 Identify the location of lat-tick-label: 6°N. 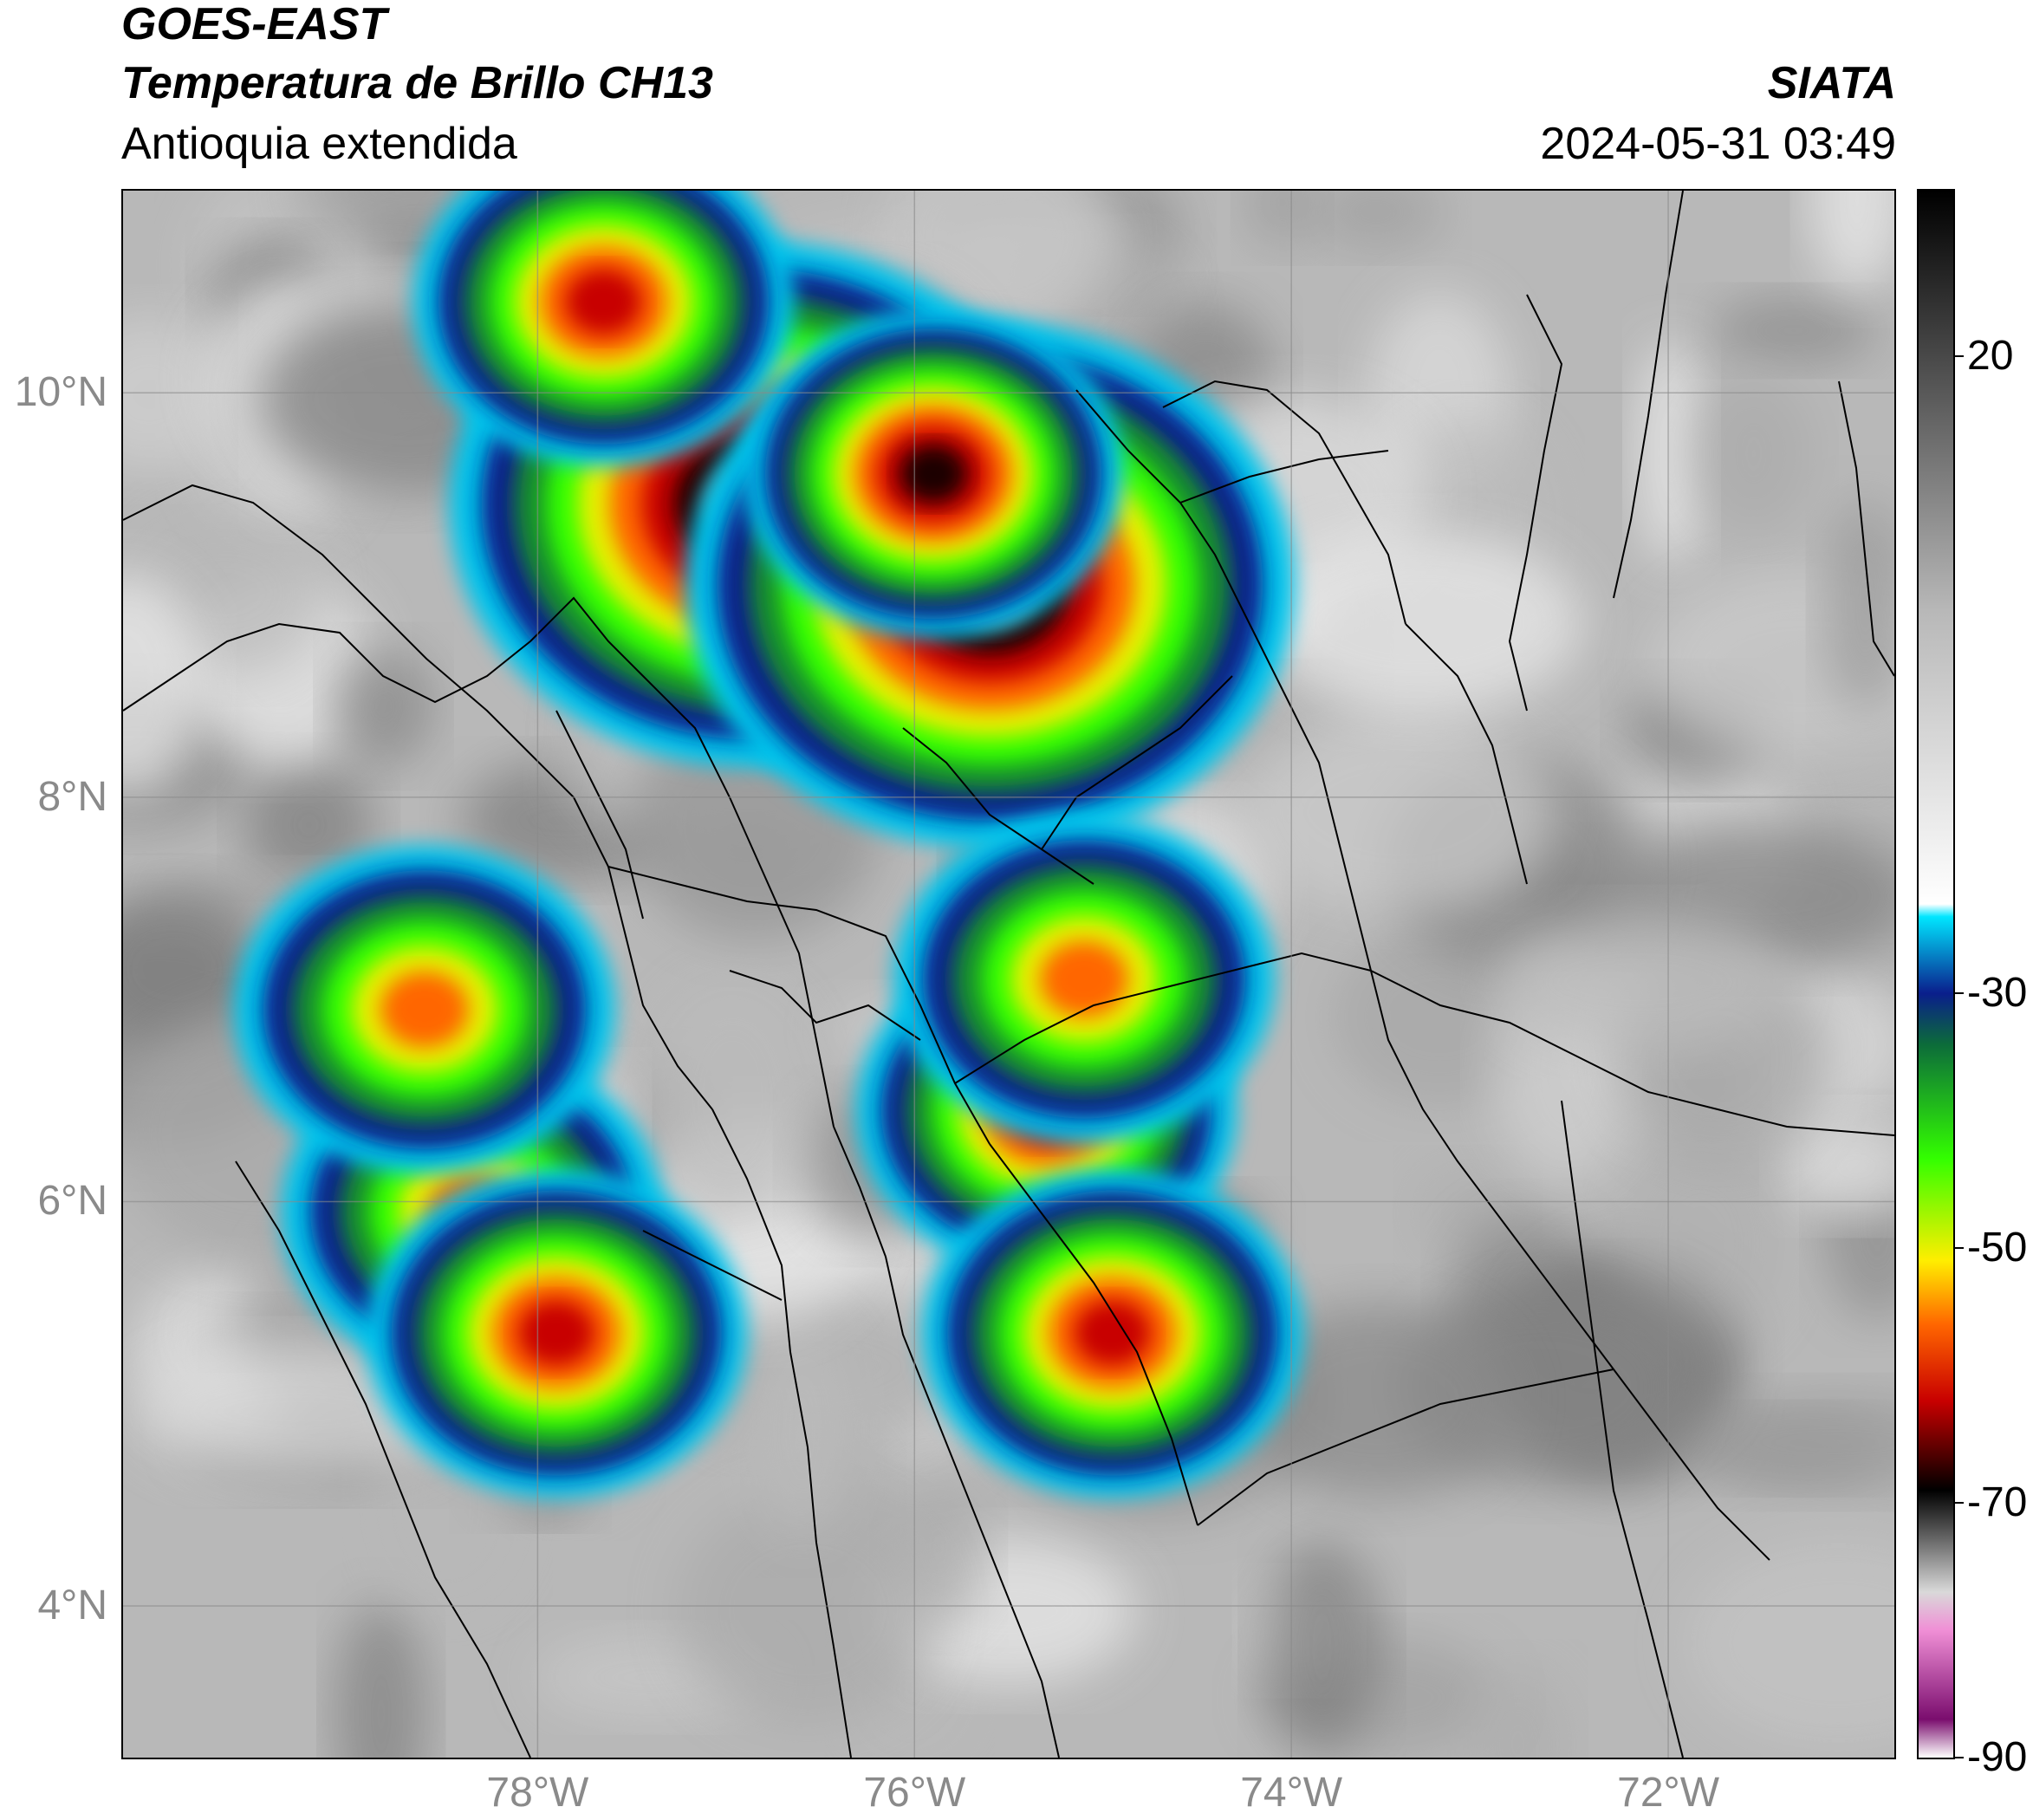
(72, 1201).